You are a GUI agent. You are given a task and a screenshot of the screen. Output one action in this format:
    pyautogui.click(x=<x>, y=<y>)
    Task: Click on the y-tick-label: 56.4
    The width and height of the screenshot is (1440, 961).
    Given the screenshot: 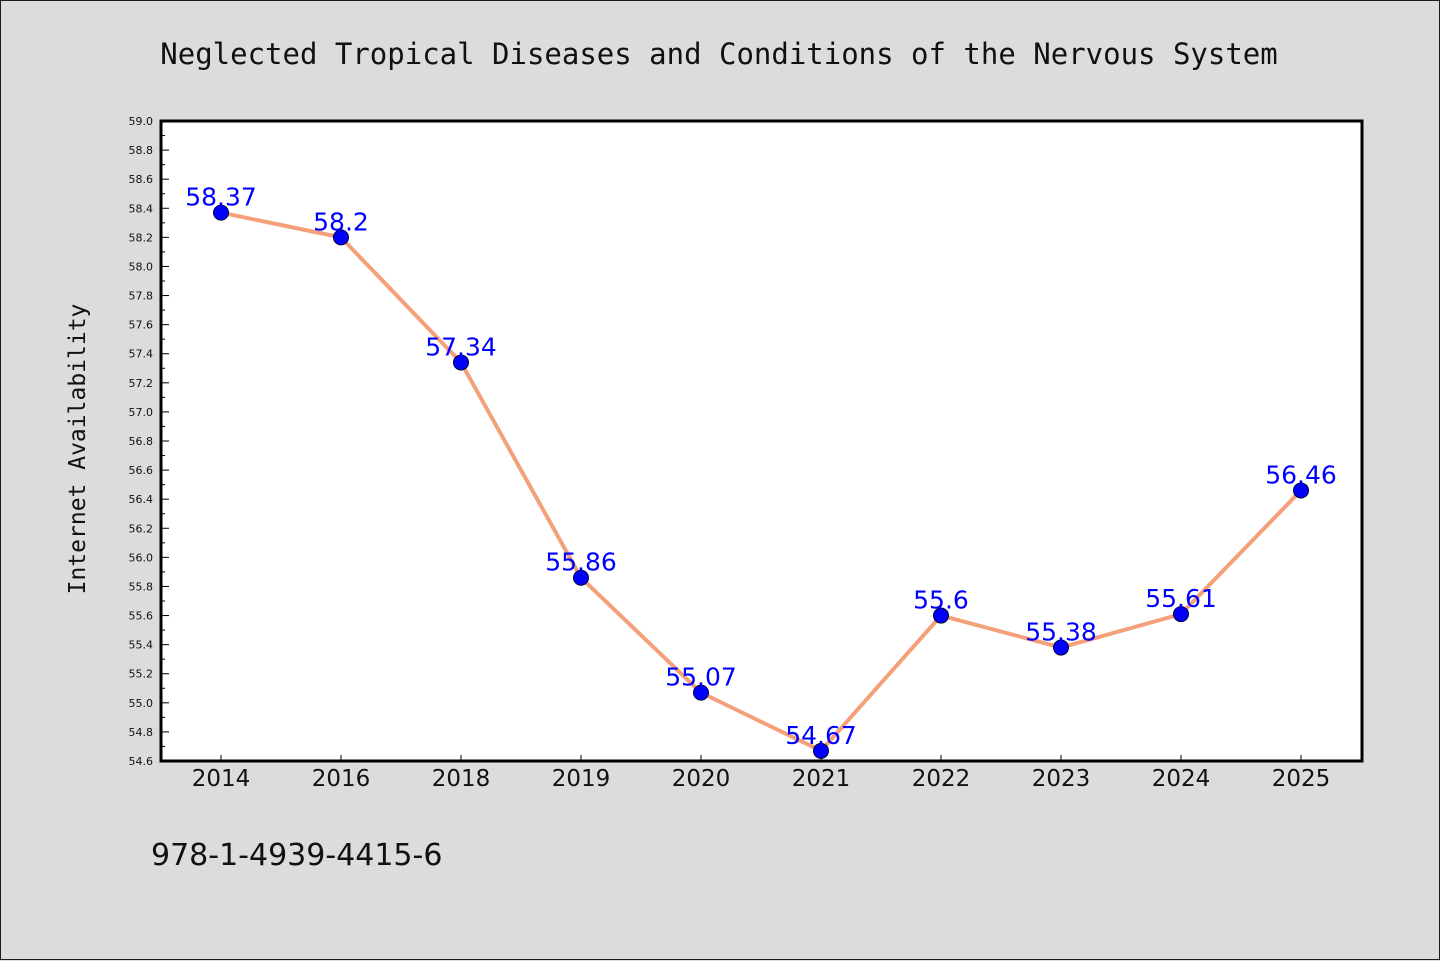 What is the action you would take?
    pyautogui.click(x=141, y=499)
    